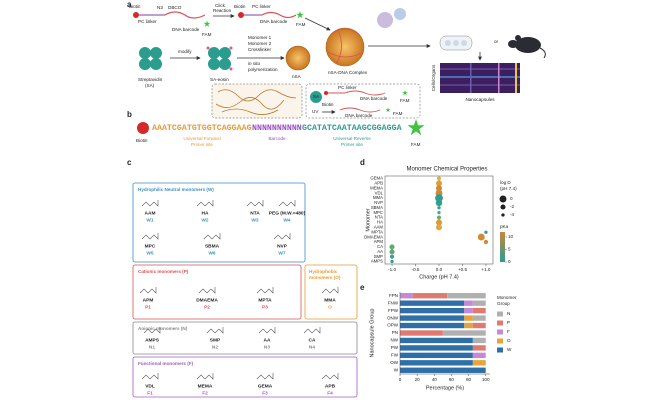  Describe the element at coordinates (263, 69) in the screenshot. I see `label: polymerization` at that location.